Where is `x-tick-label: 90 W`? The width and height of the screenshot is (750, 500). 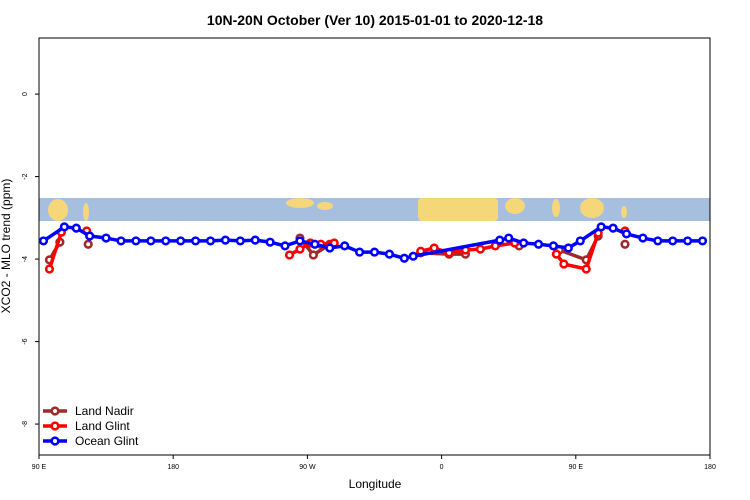 x-tick-label: 90 W is located at coordinates (307, 467).